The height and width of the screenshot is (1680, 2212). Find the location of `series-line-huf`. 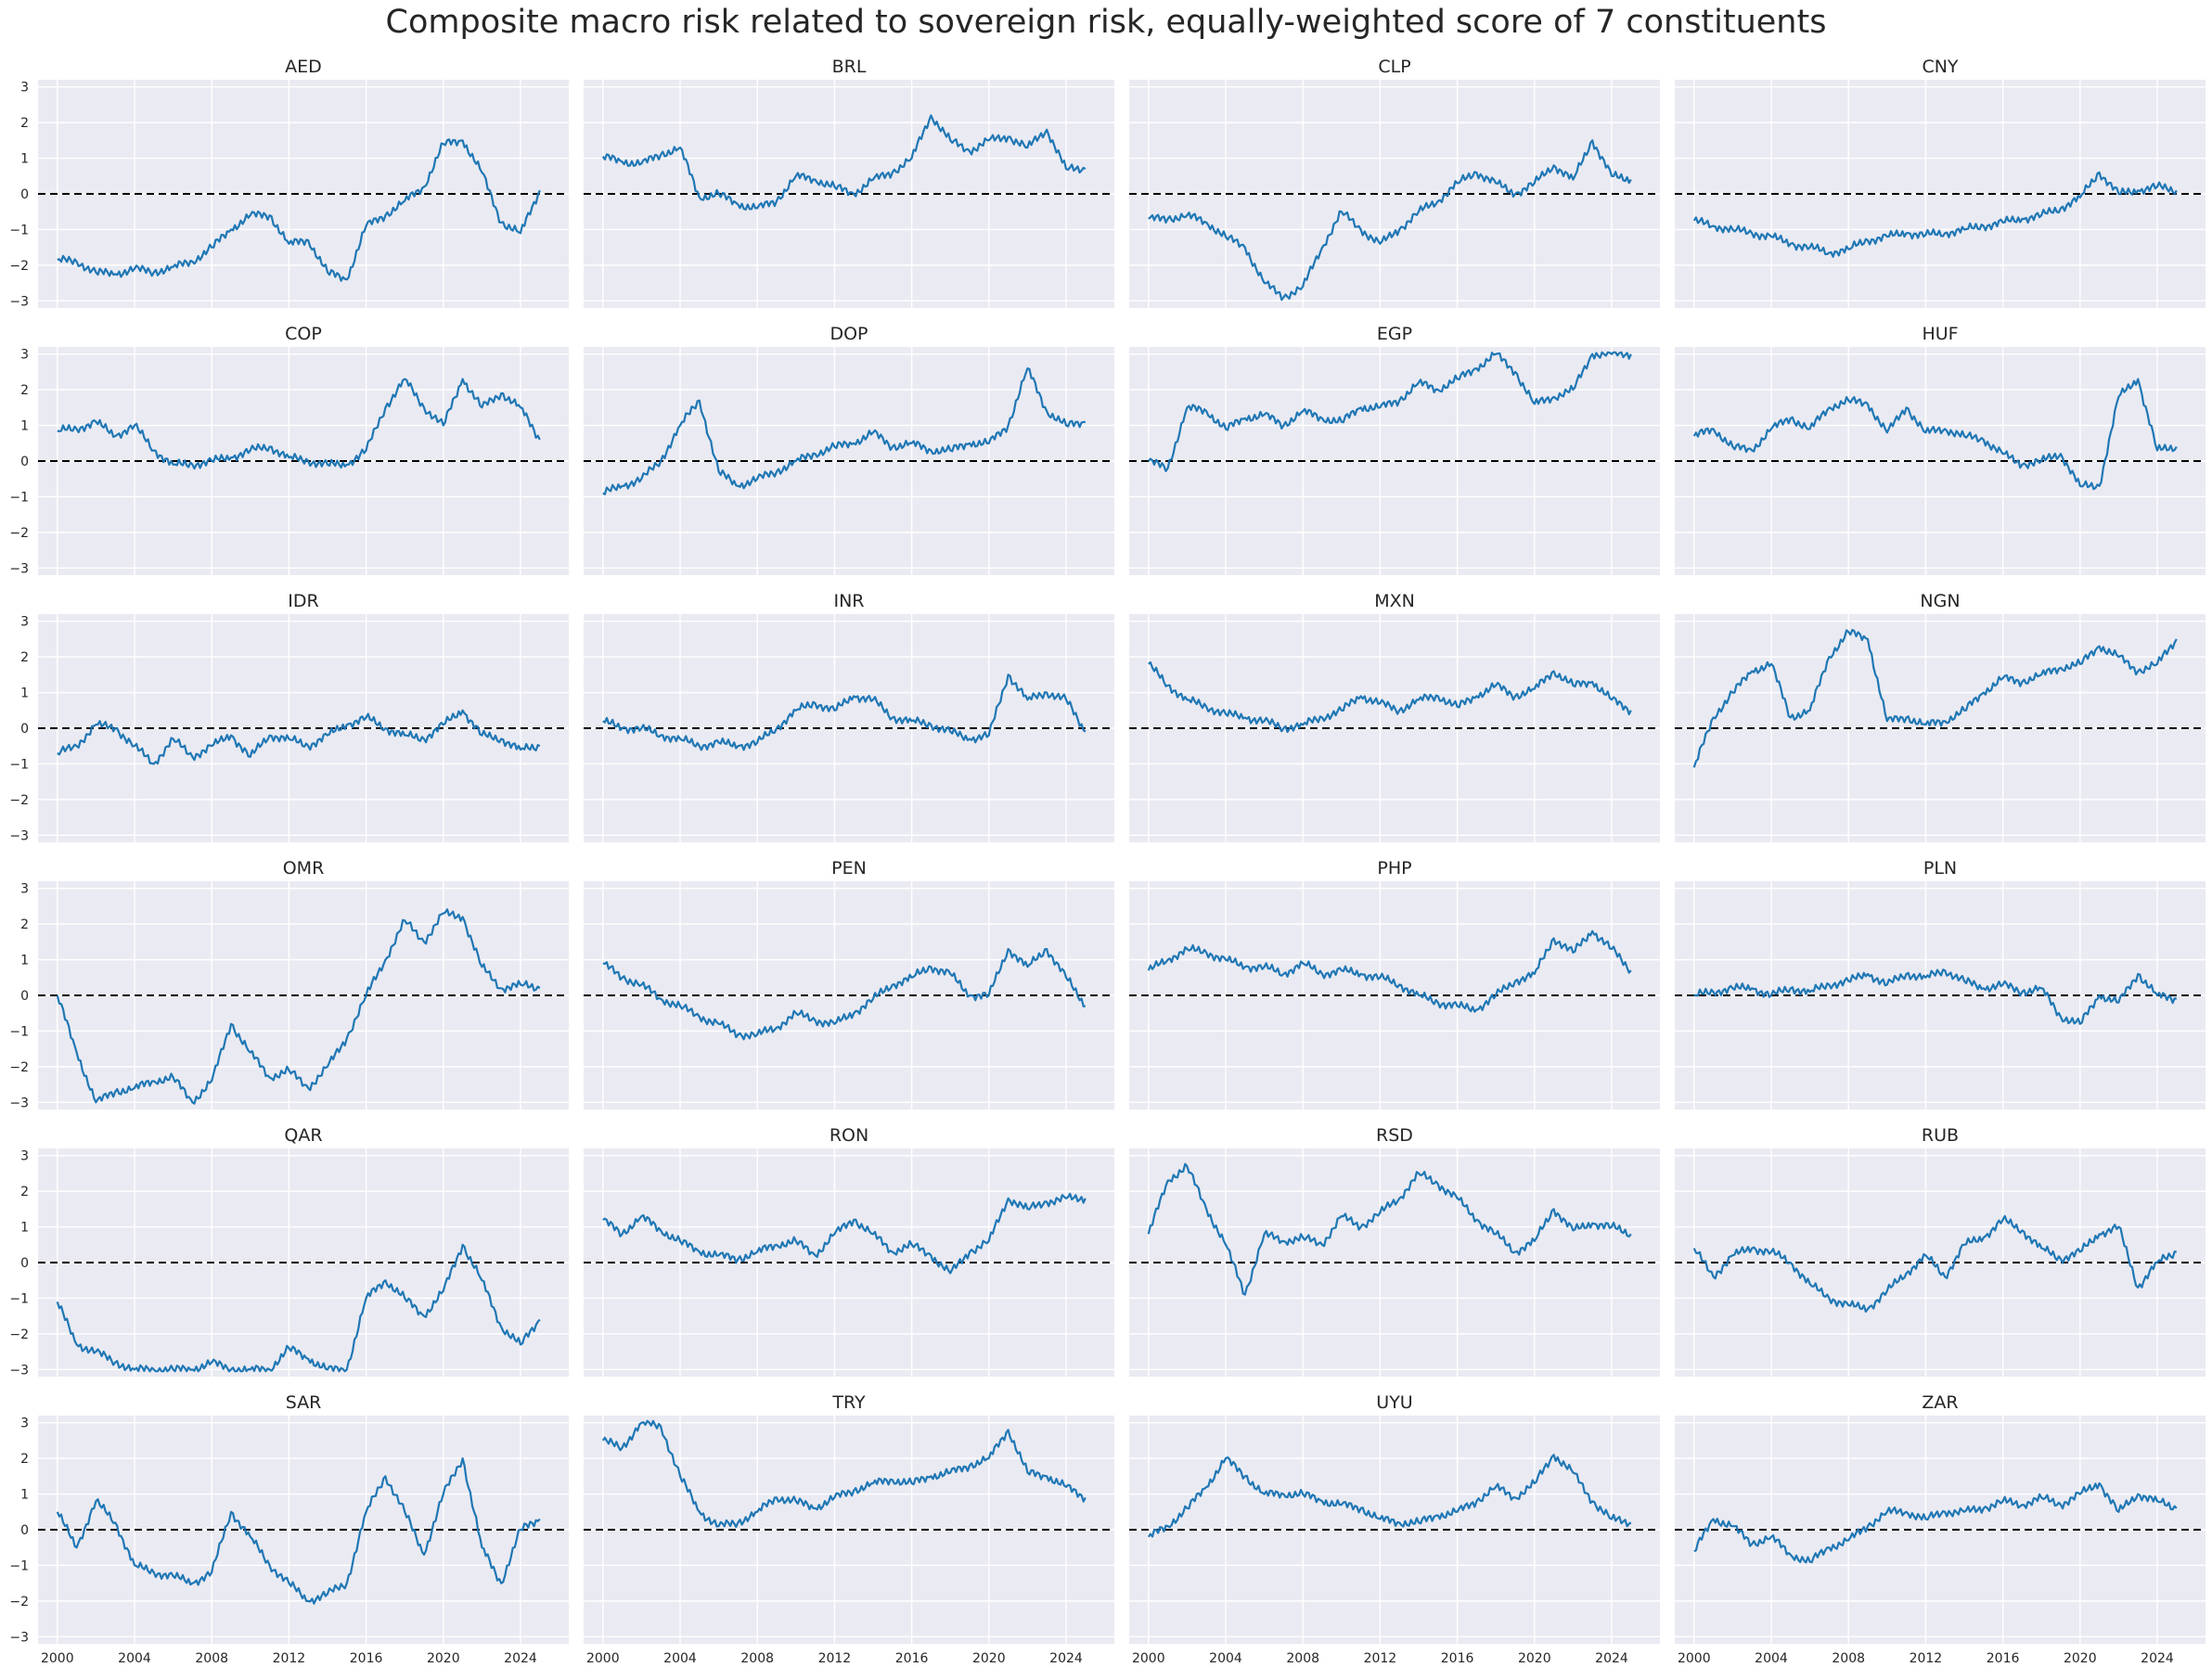

series-line-huf is located at coordinates (1935, 434).